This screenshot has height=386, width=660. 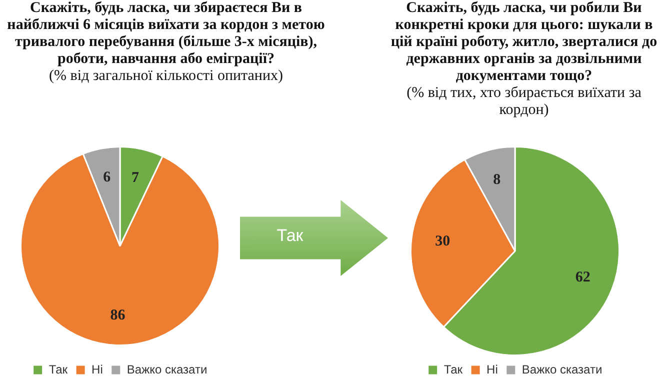 What do you see at coordinates (136, 178) in the screenshot?
I see `data-label: 7` at bounding box center [136, 178].